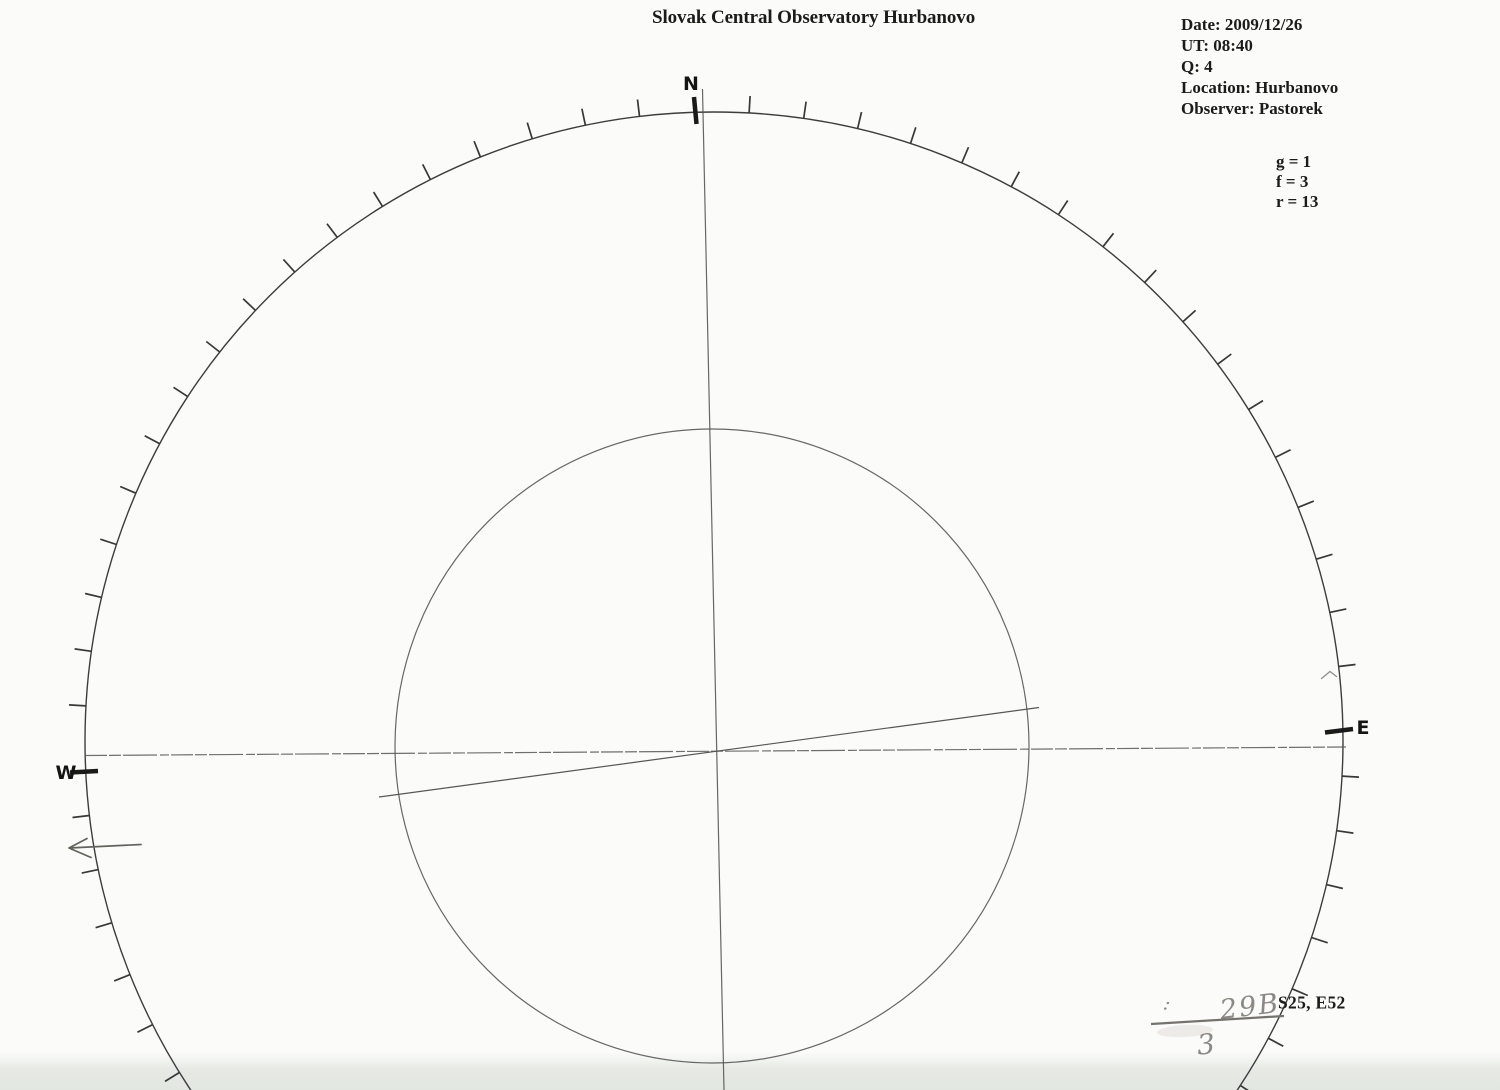 The image size is (1500, 1090). Describe the element at coordinates (1167, 1003) in the screenshot. I see `handwritten-mark: :` at that location.